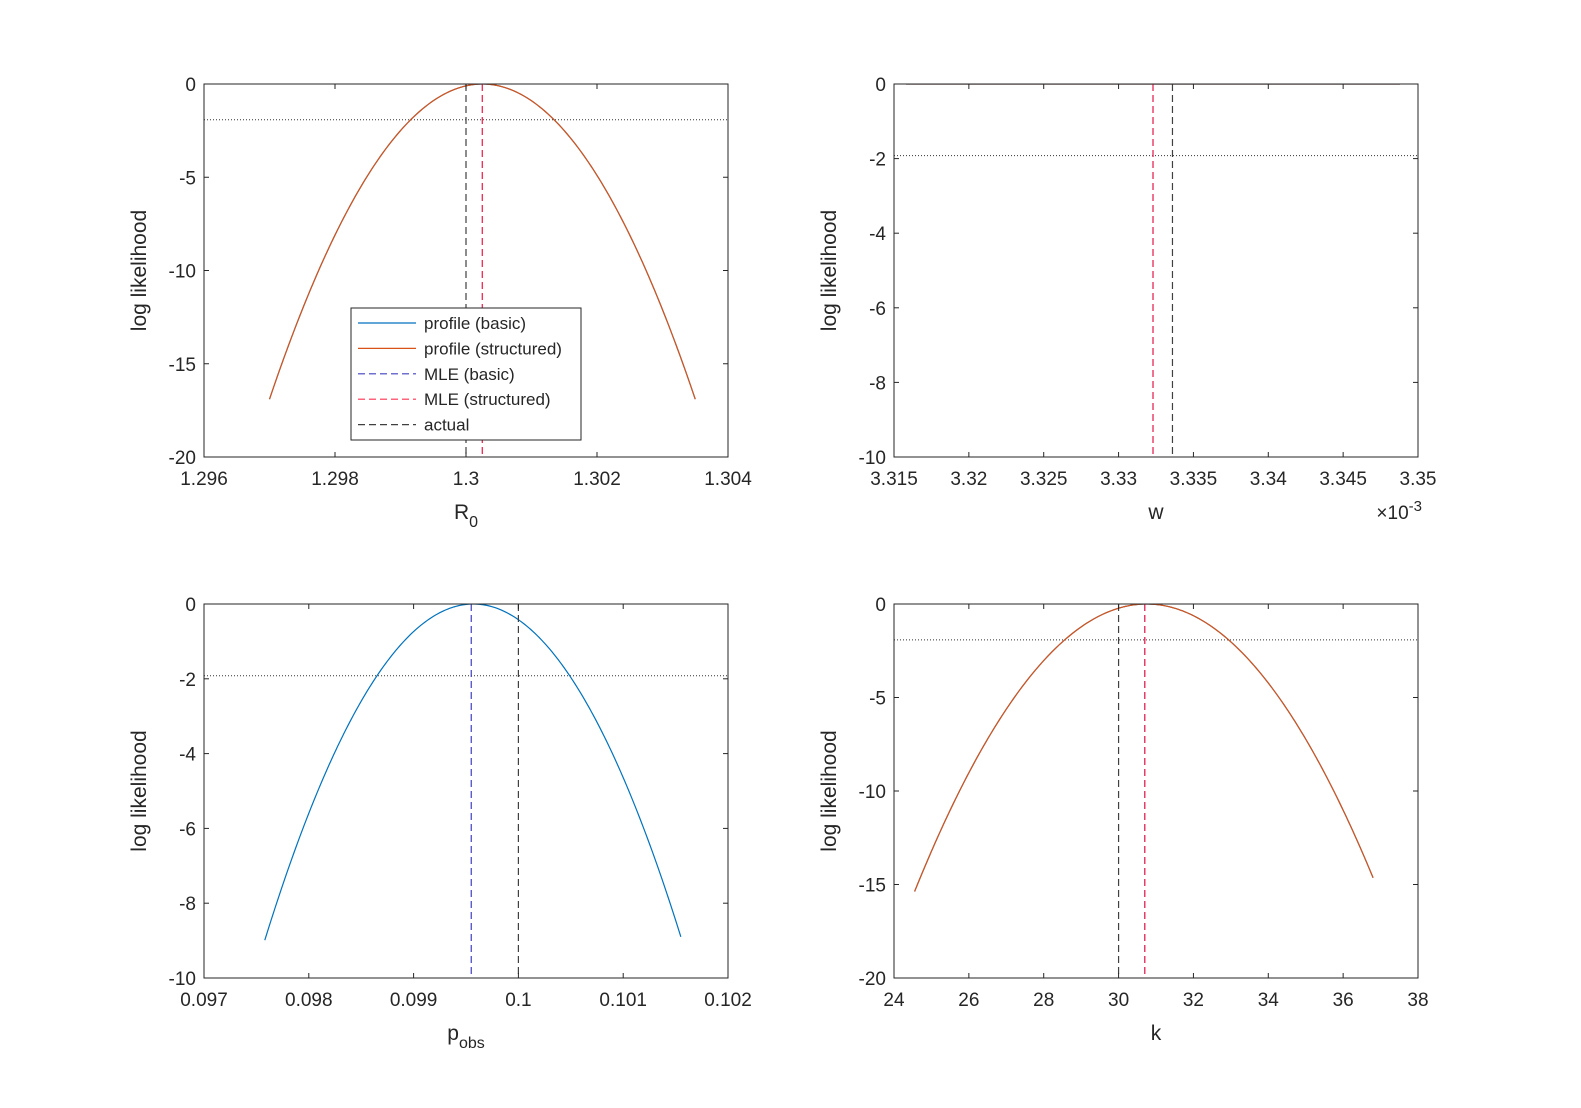 Image resolution: width=1581 pixels, height=1108 pixels. What do you see at coordinates (414, 1000) in the screenshot?
I see `x-tick-label: 0.099` at bounding box center [414, 1000].